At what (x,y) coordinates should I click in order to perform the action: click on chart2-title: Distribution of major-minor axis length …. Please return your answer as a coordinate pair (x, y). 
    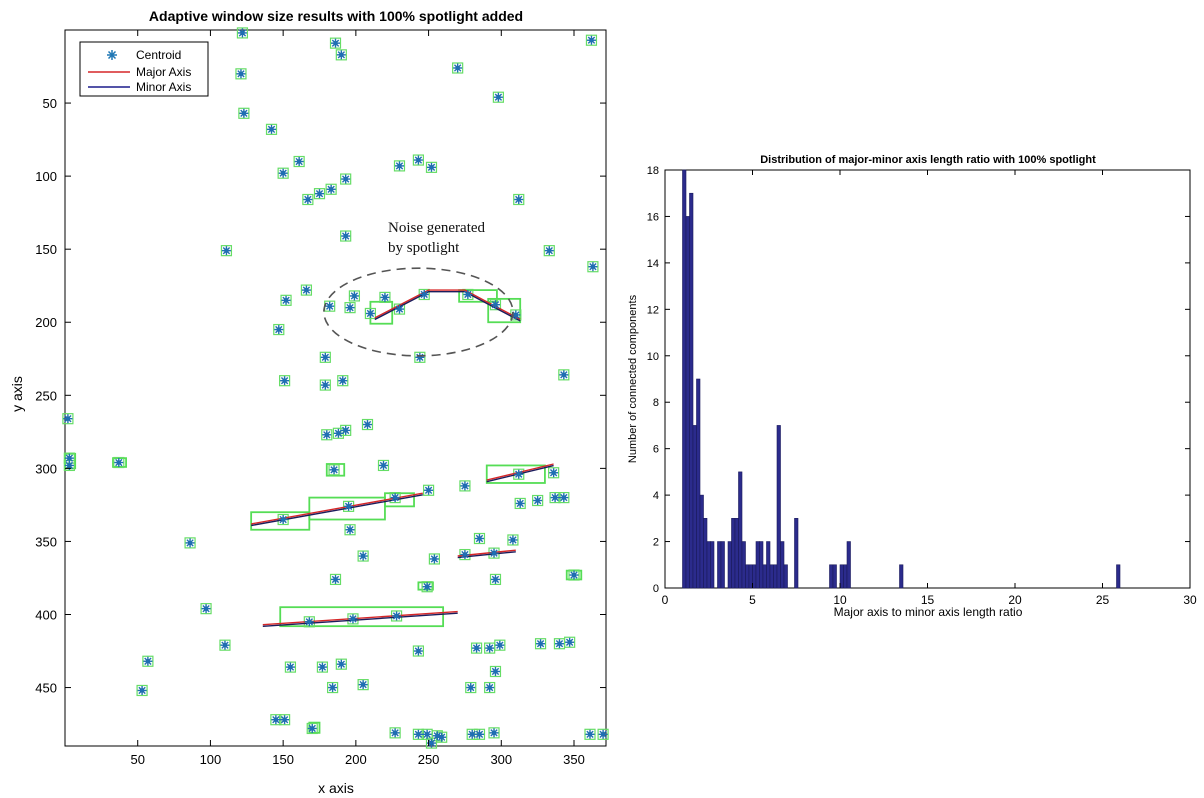
    Looking at the image, I should click on (928, 160).